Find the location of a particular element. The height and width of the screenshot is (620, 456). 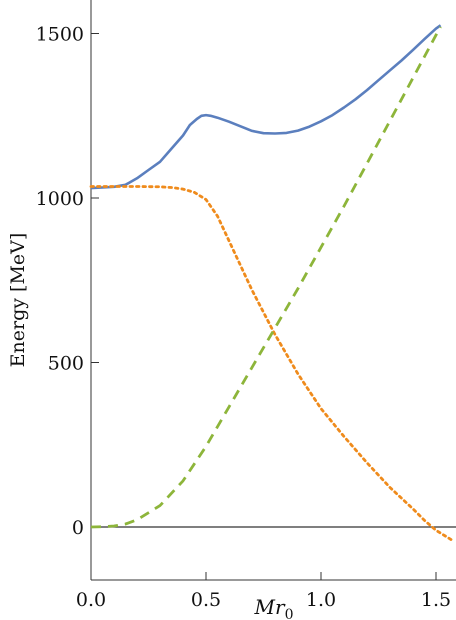

y-tick-label: 1000 is located at coordinates (60, 199).